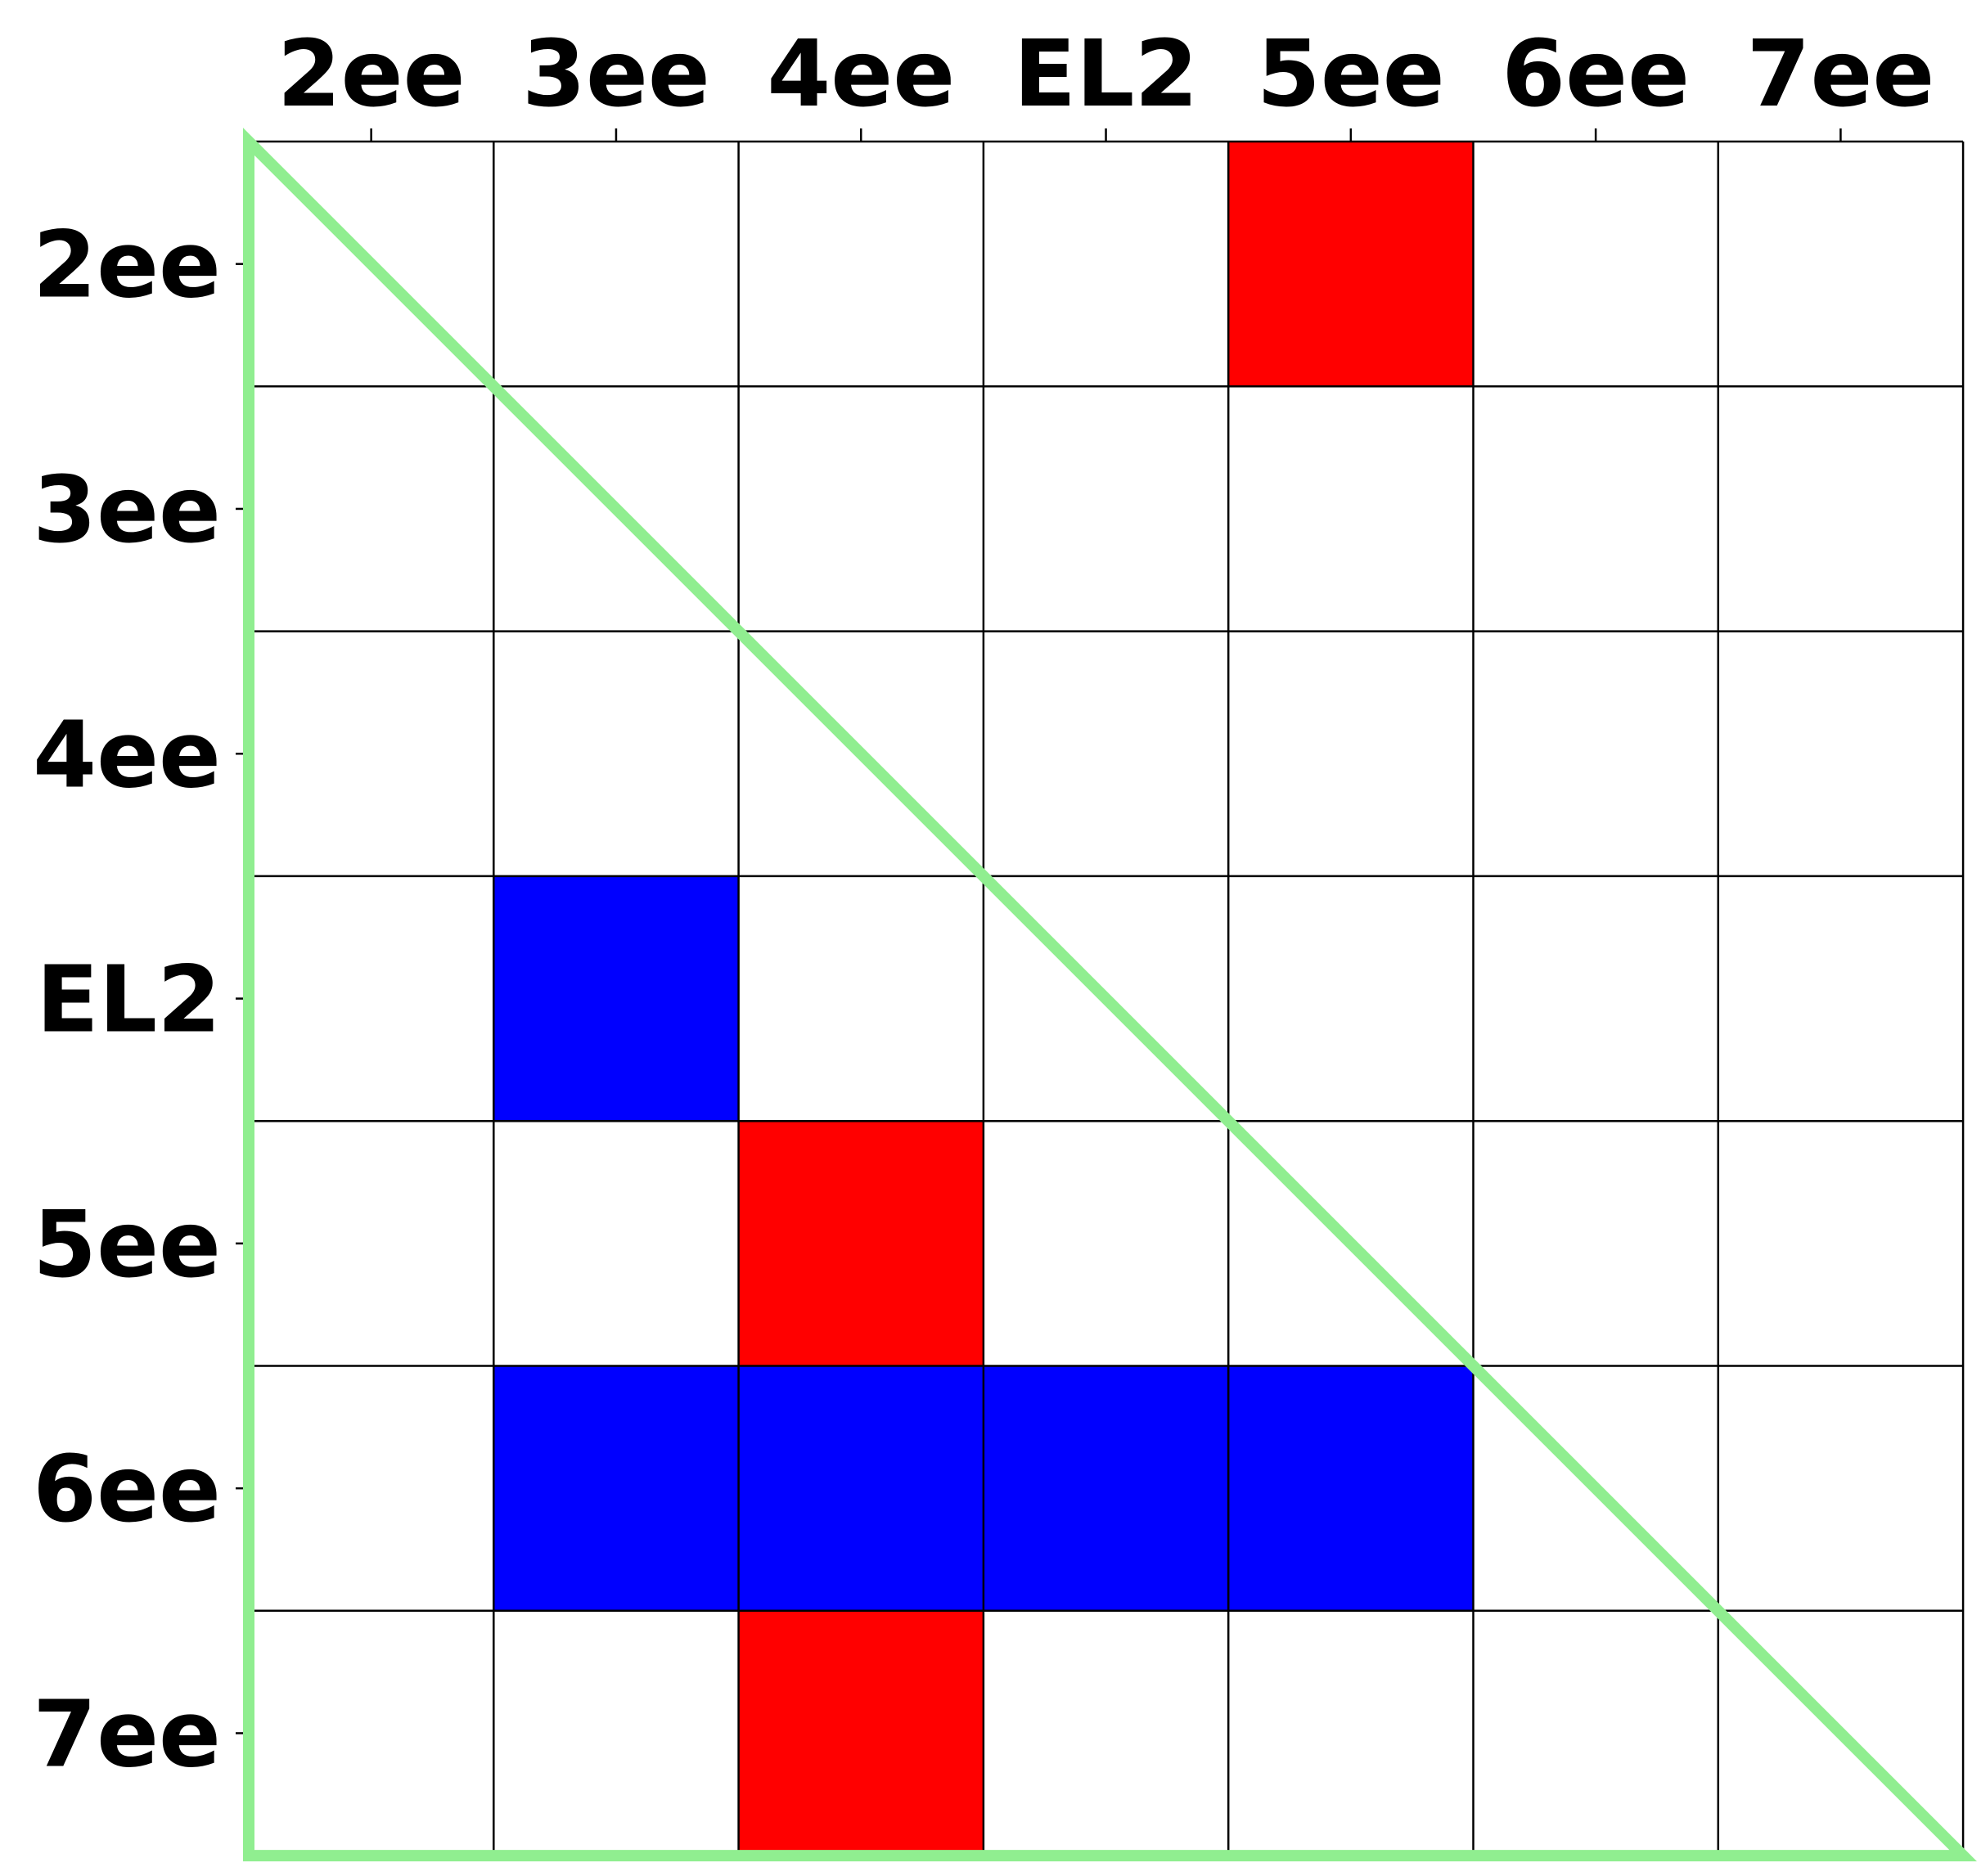 This screenshot has height=1876, width=1981. Describe the element at coordinates (861, 1488) in the screenshot. I see `heatmap-cell-6ee-4ee` at that location.